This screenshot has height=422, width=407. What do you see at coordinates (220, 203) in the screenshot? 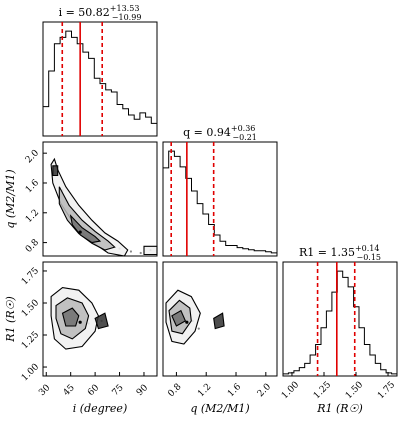
I see `histogram-q` at bounding box center [220, 203].